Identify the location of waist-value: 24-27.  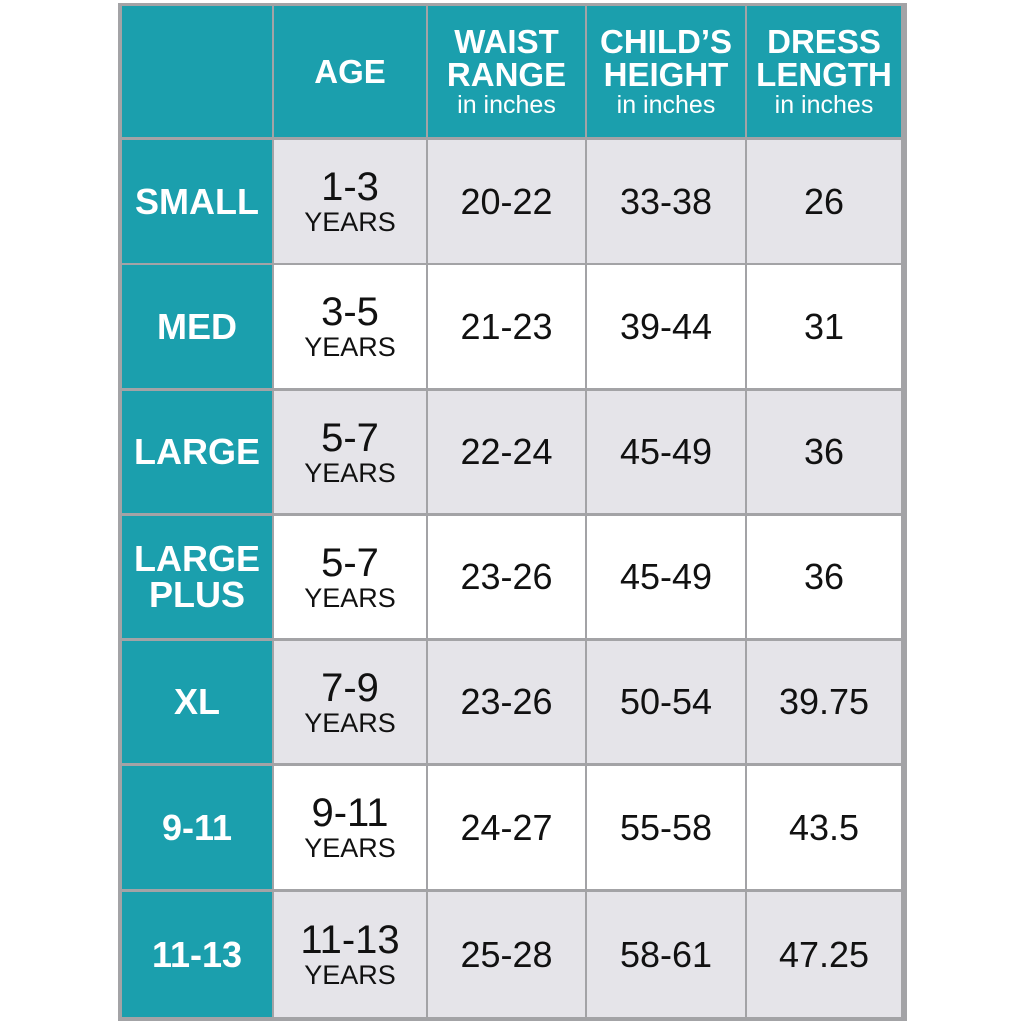
(506, 827).